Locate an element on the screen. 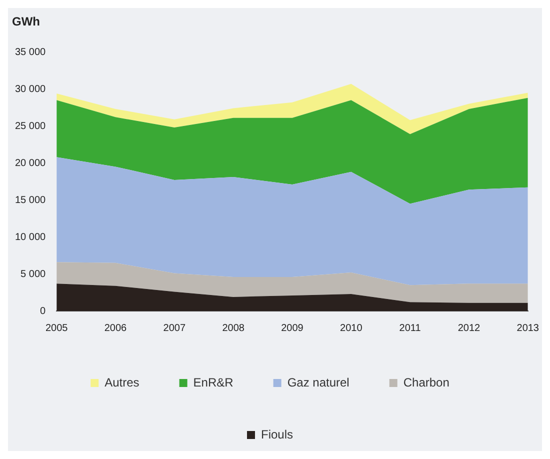 This screenshot has height=459, width=550. y-tick-label: 15 000 is located at coordinates (30, 200).